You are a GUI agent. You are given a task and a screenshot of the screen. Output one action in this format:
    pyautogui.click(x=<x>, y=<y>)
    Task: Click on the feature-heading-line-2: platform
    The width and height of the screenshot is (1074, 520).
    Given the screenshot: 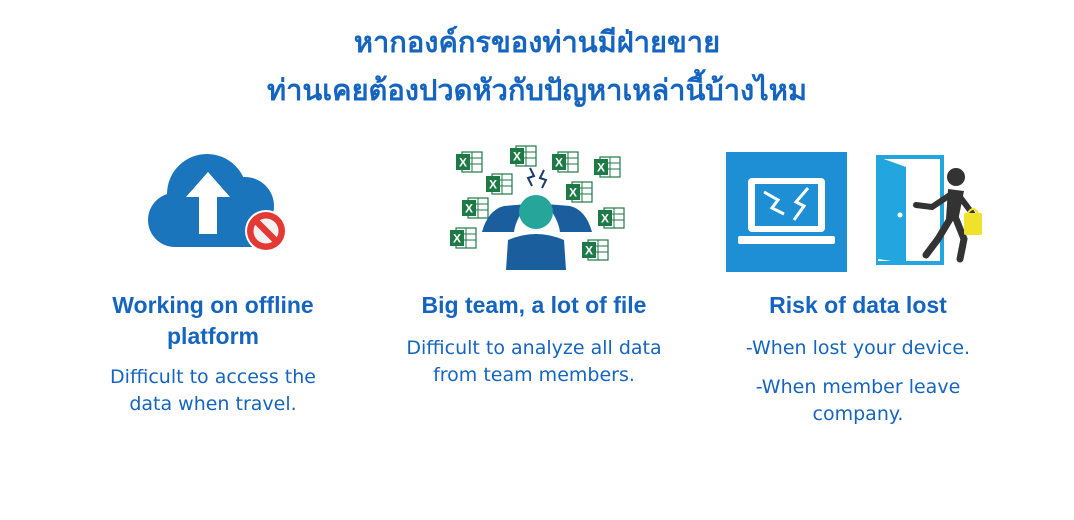 What is the action you would take?
    pyautogui.click(x=213, y=336)
    